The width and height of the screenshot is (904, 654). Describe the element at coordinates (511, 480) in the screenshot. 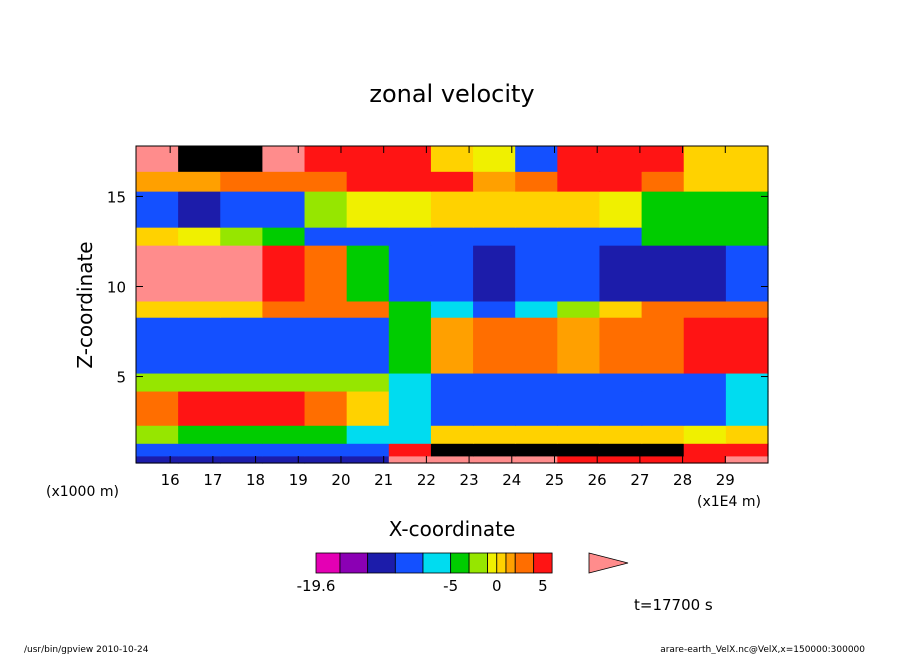

I see `x-tick-label-24: 24` at that location.